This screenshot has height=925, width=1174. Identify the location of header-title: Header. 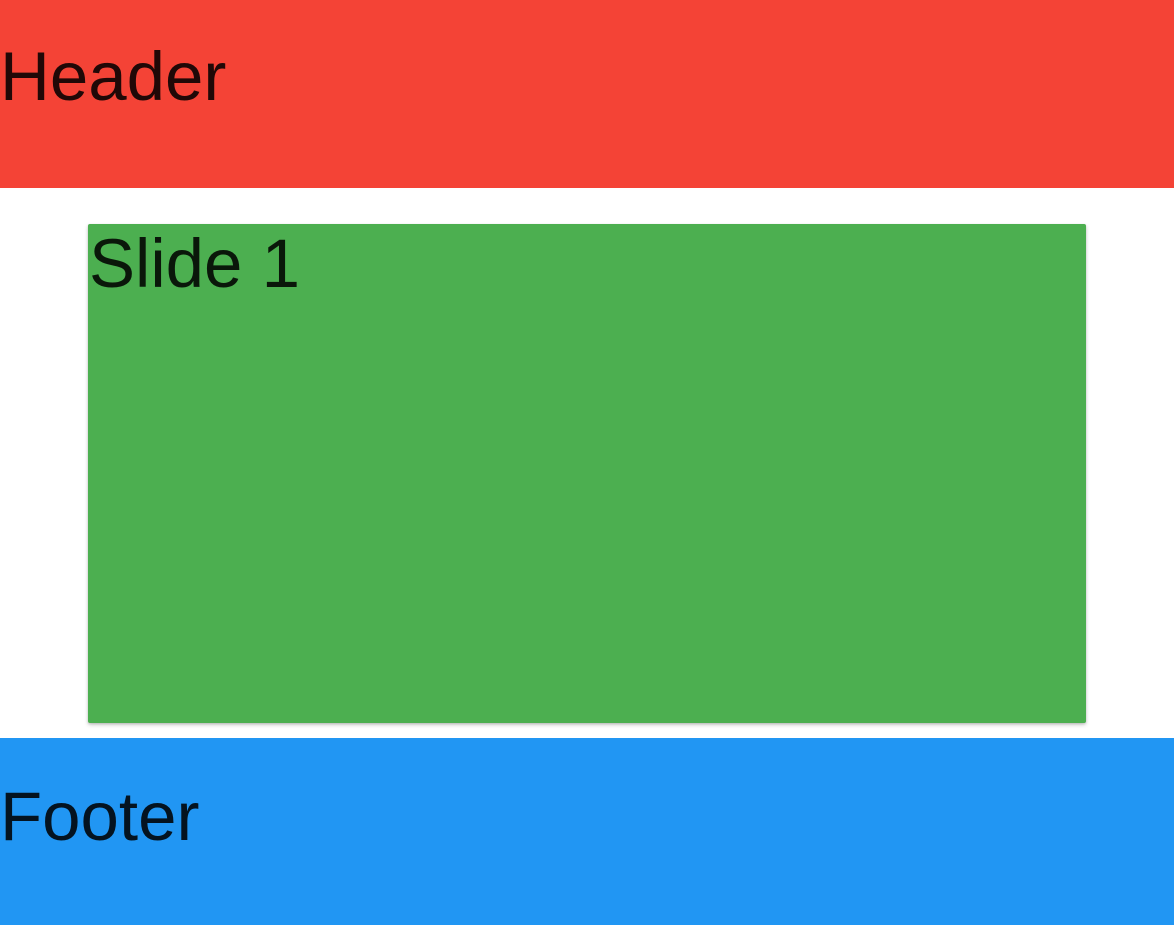
(113, 76).